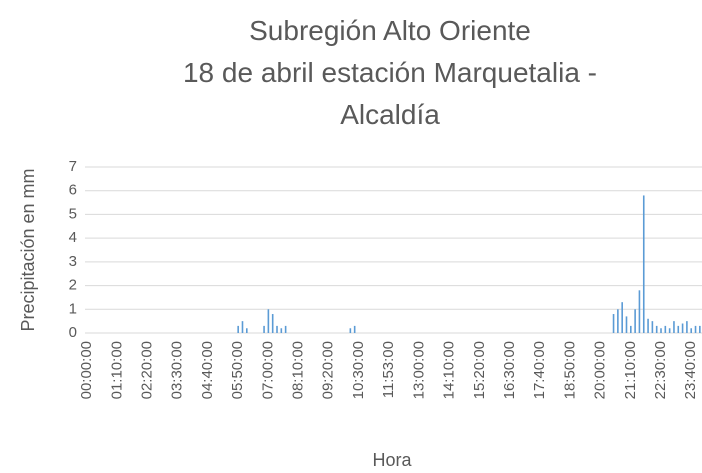 This screenshot has height=473, width=702. I want to click on x-tick-label: 18:50:00, so click(569, 370).